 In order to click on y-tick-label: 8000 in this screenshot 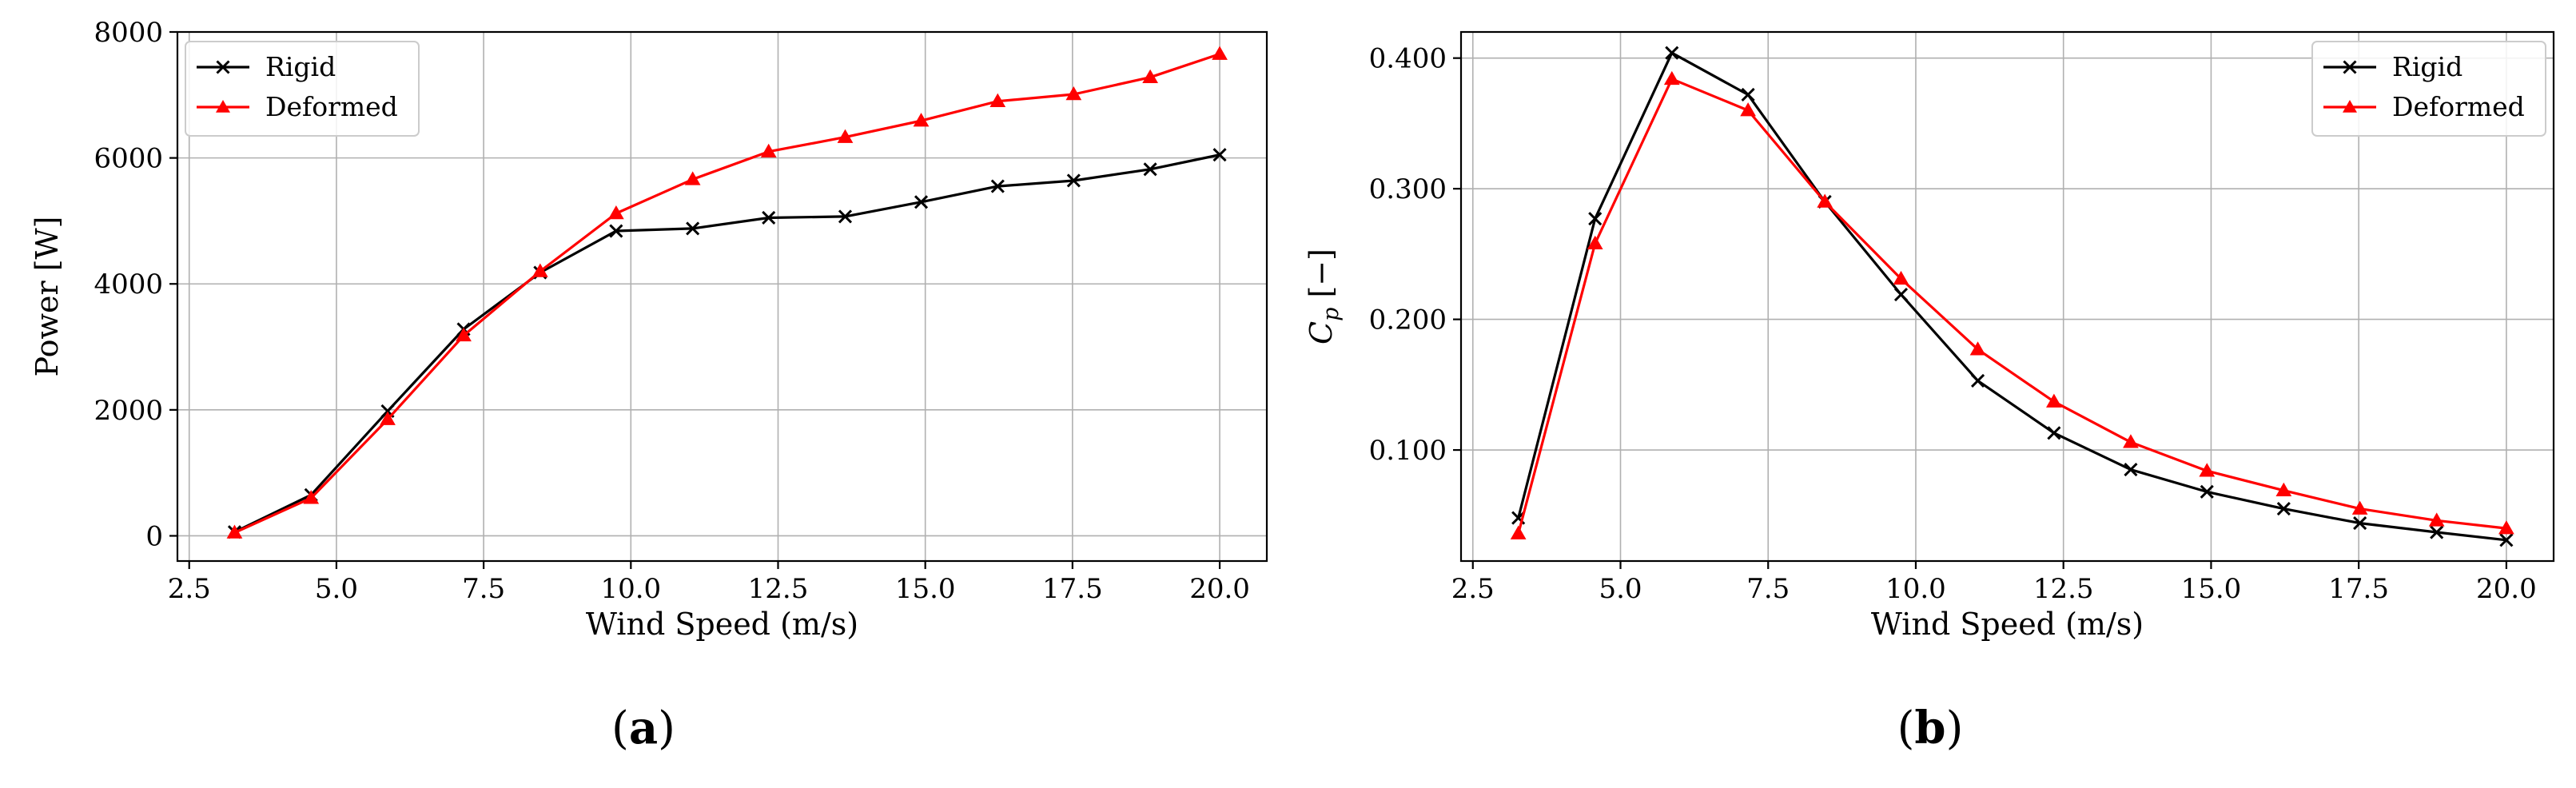, I will do `click(128, 33)`.